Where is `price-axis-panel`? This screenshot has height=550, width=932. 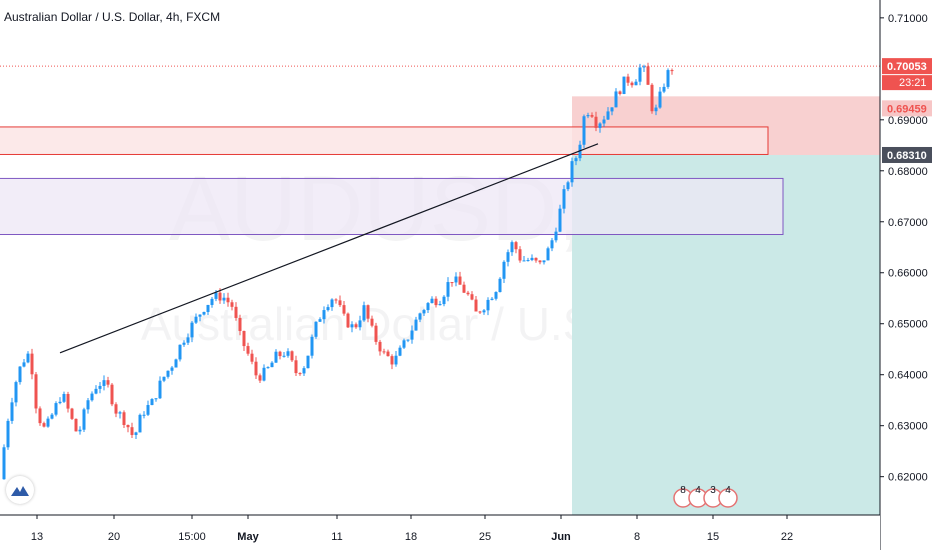
price-axis-panel is located at coordinates (906, 275).